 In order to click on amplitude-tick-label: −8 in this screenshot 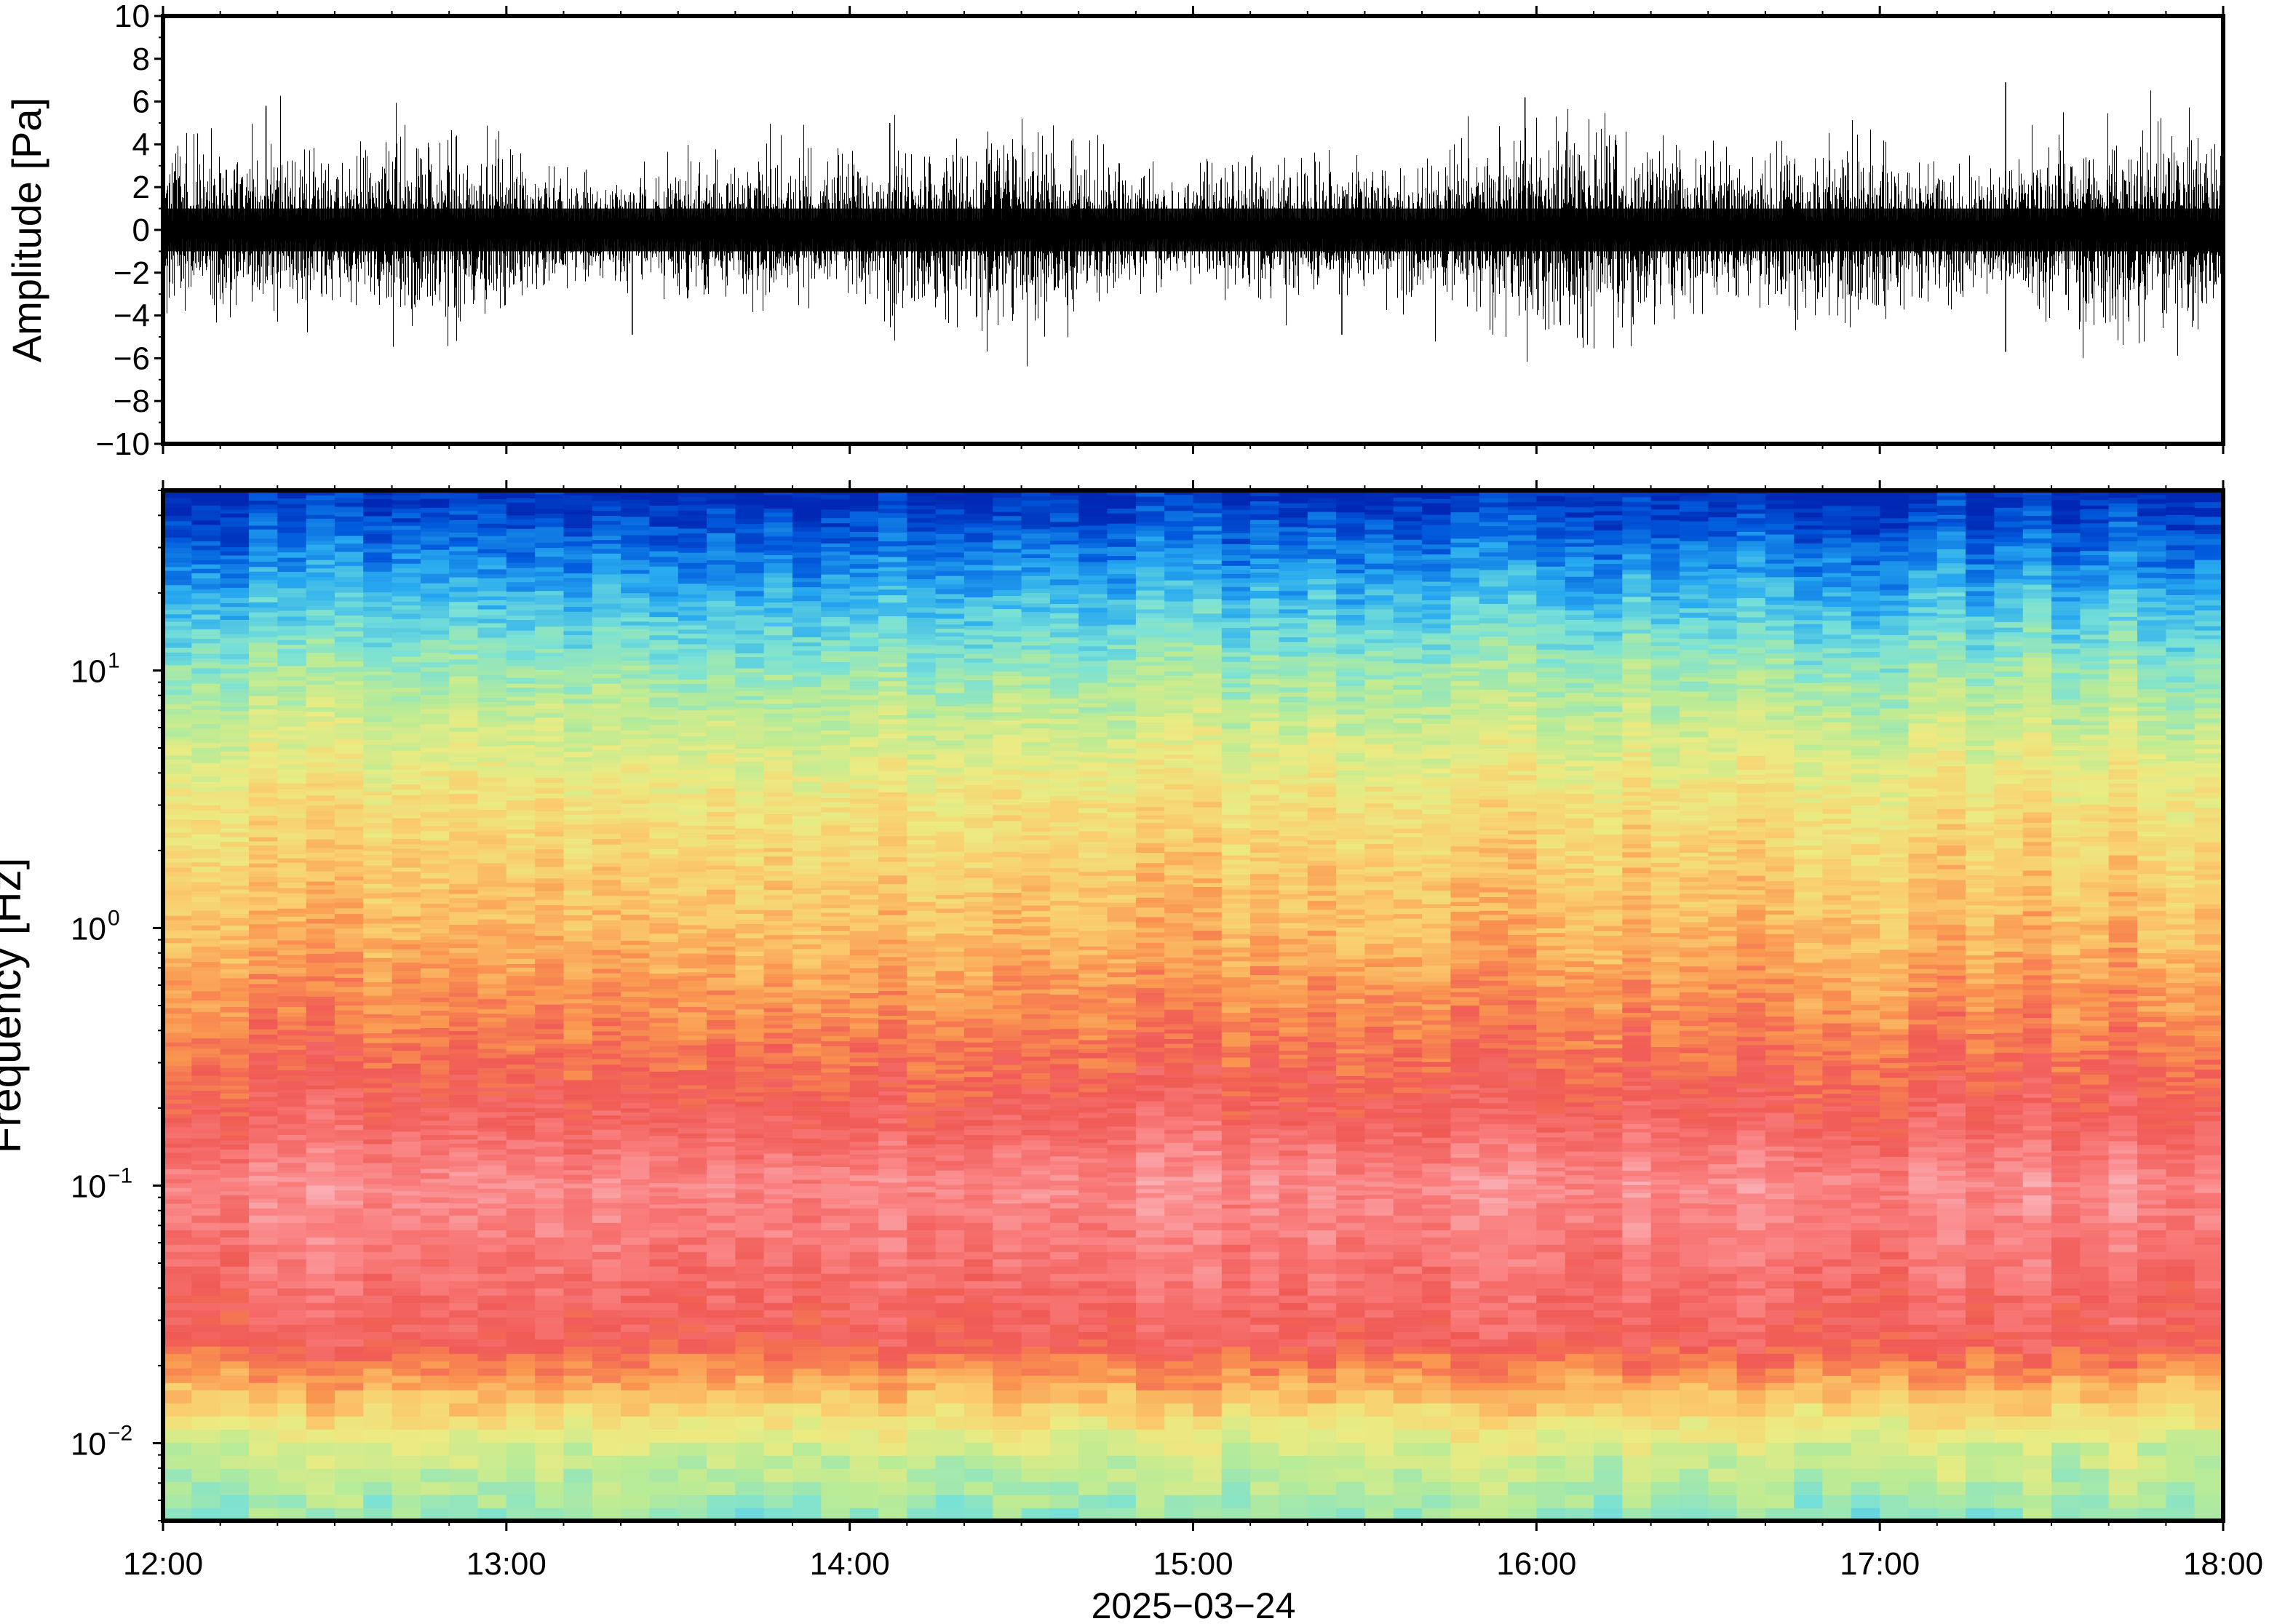, I will do `click(132, 401)`.